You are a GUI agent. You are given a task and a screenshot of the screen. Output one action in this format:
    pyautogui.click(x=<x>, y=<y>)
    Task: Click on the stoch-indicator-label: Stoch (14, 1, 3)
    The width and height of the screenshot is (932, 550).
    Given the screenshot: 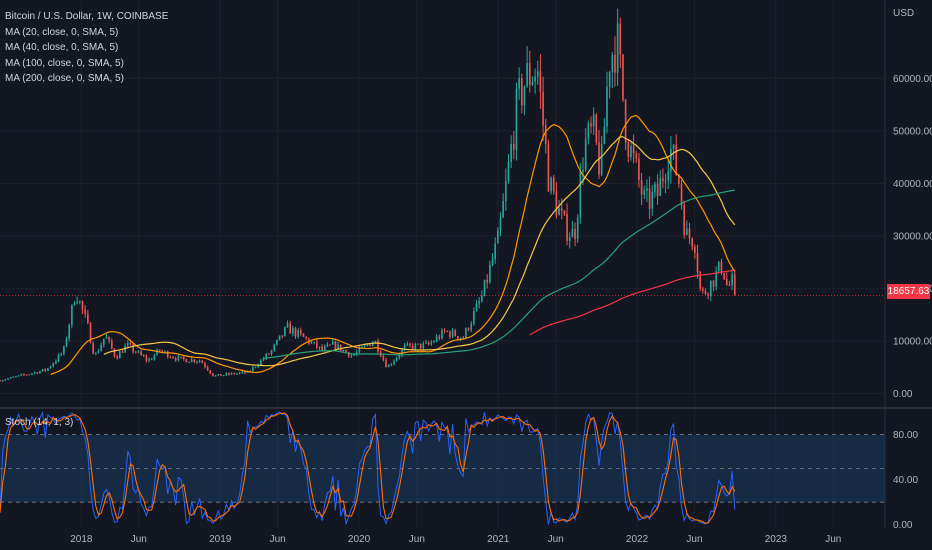 What is the action you would take?
    pyautogui.click(x=39, y=422)
    